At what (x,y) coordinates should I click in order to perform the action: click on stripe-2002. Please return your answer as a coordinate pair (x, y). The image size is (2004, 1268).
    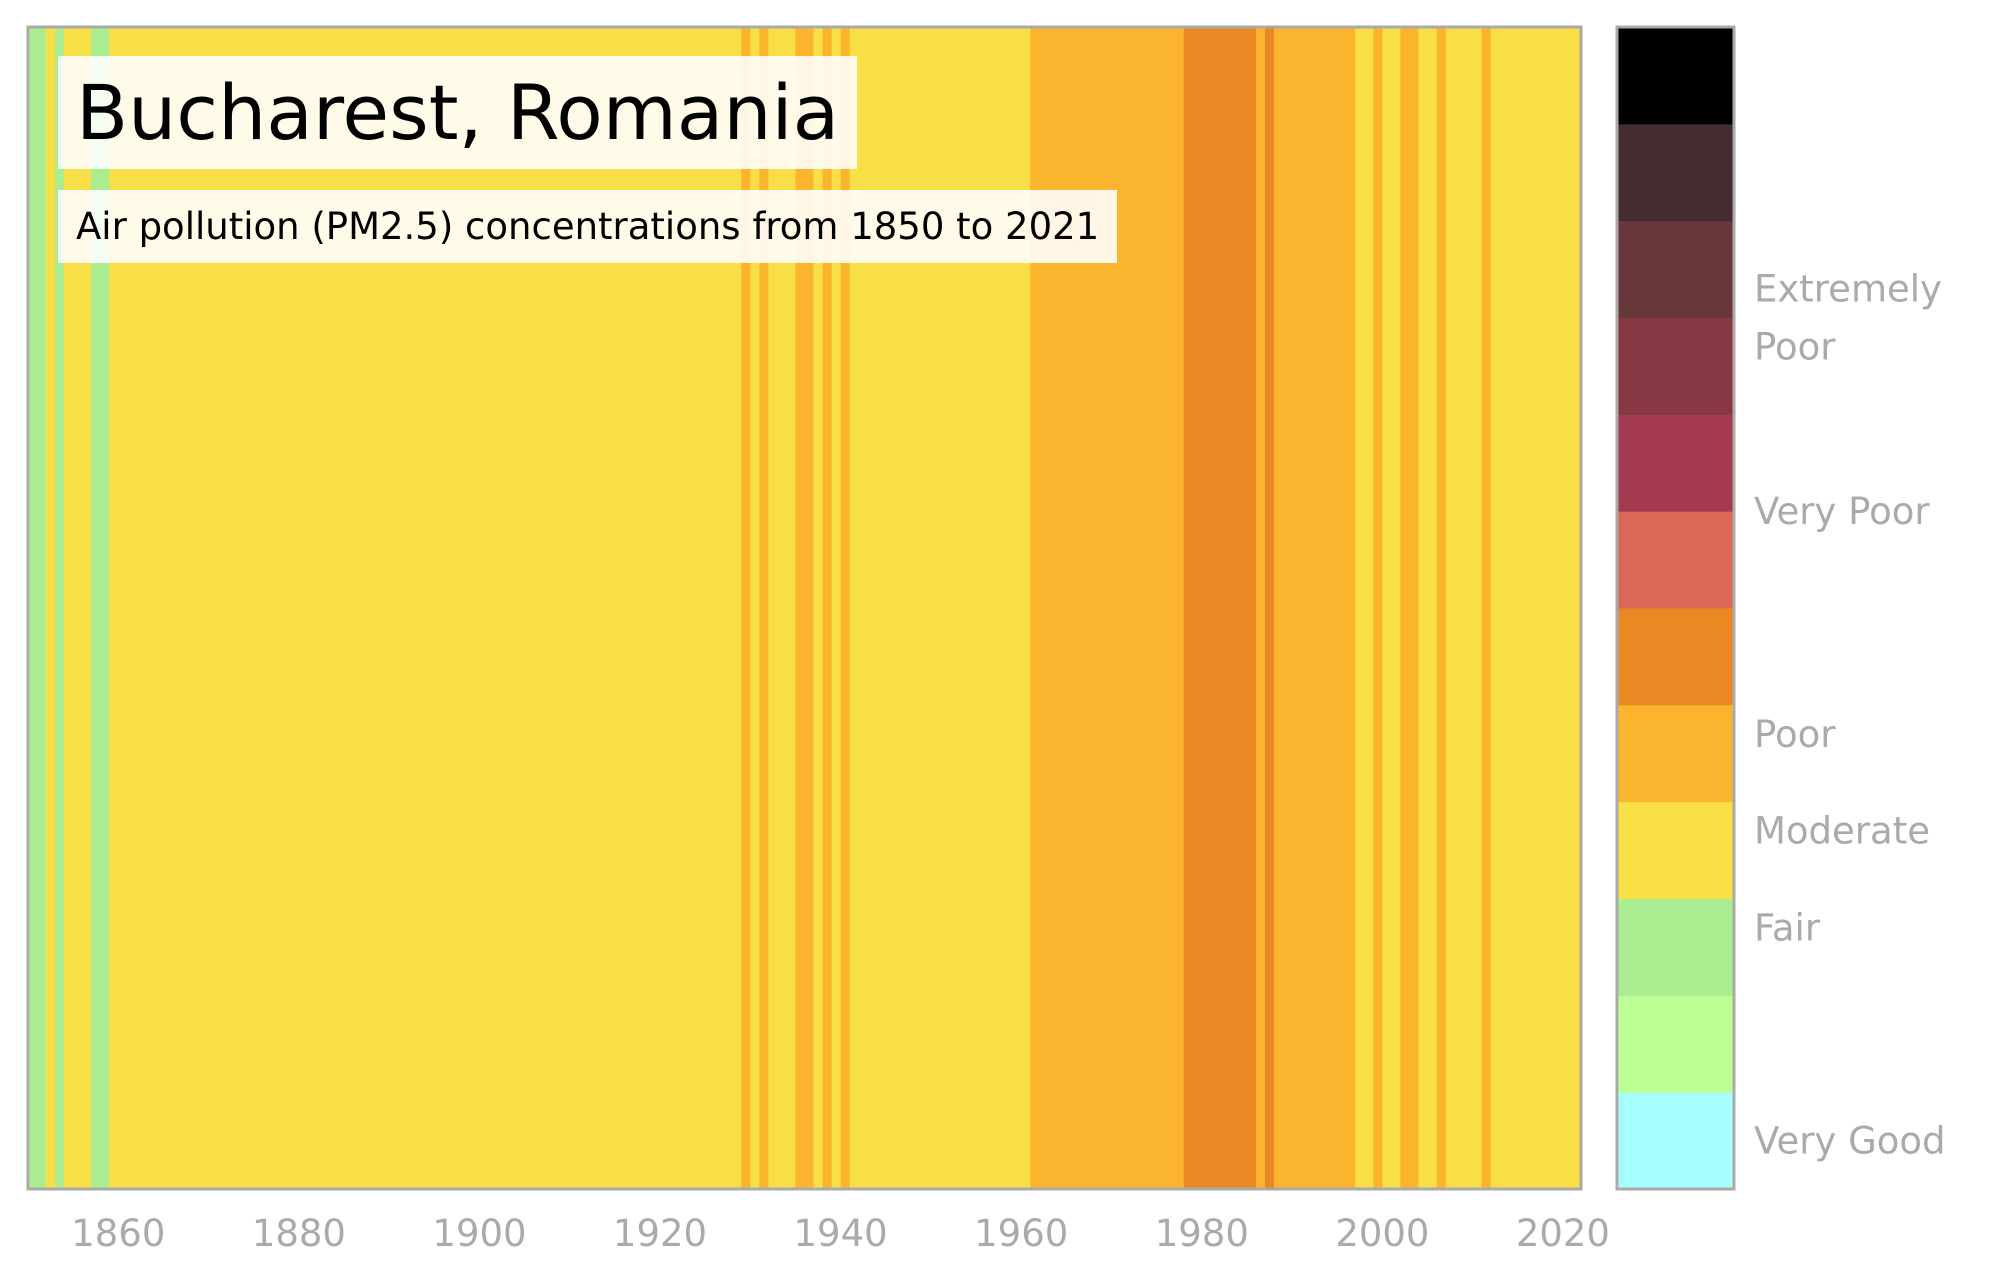
    Looking at the image, I should click on (1410, 608).